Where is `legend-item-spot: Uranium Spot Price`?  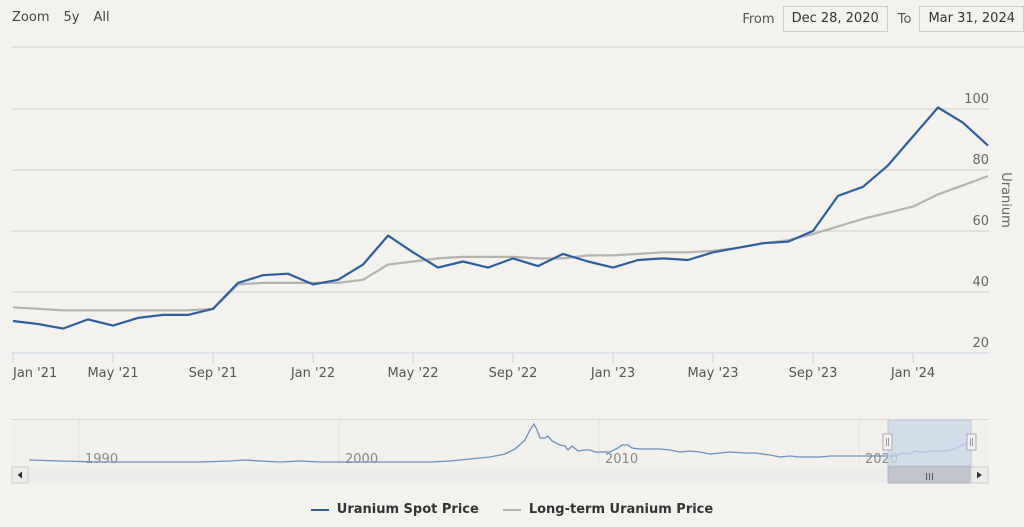 legend-item-spot: Uranium Spot Price is located at coordinates (394, 509).